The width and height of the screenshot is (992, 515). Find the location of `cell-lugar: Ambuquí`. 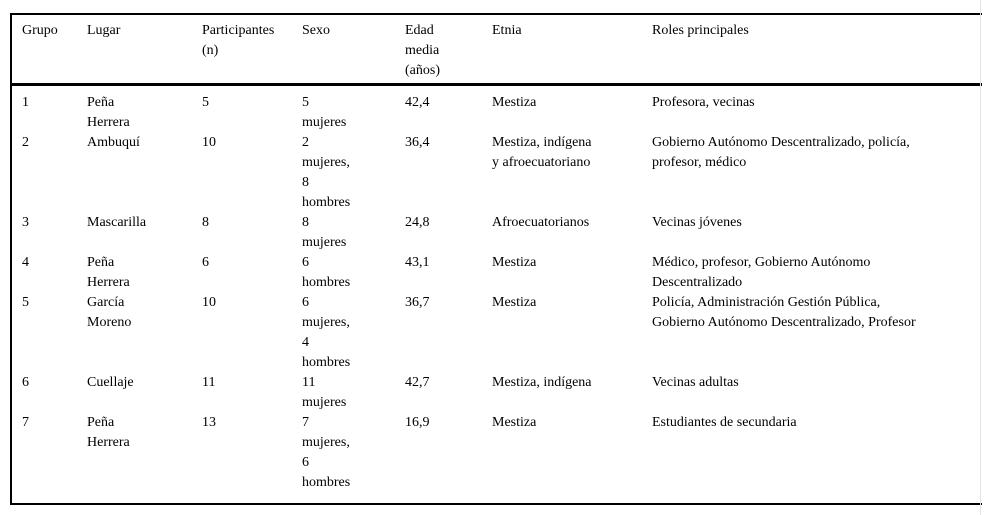

cell-lugar: Ambuquí is located at coordinates (113, 142).